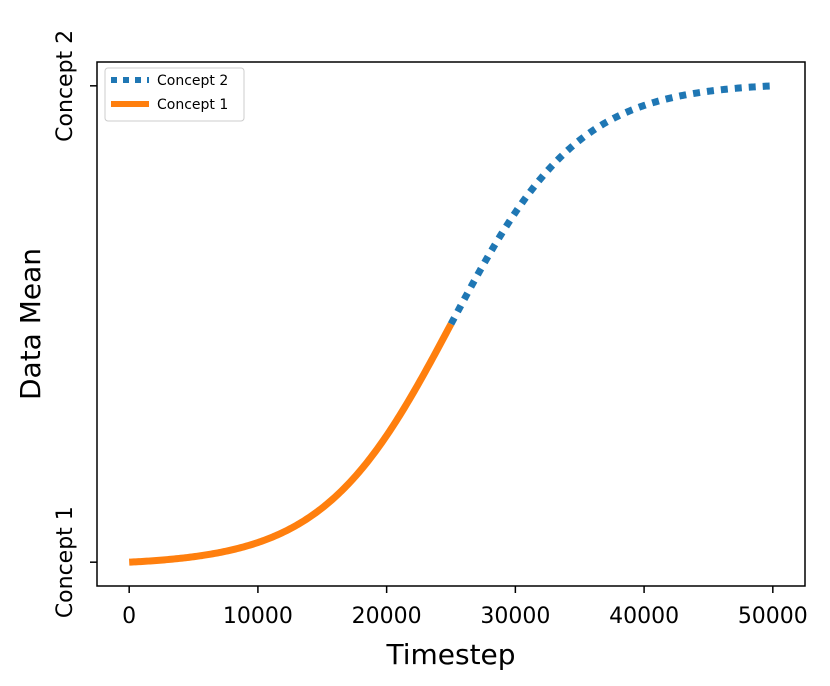  I want to click on x-tick-label: 0, so click(129, 616).